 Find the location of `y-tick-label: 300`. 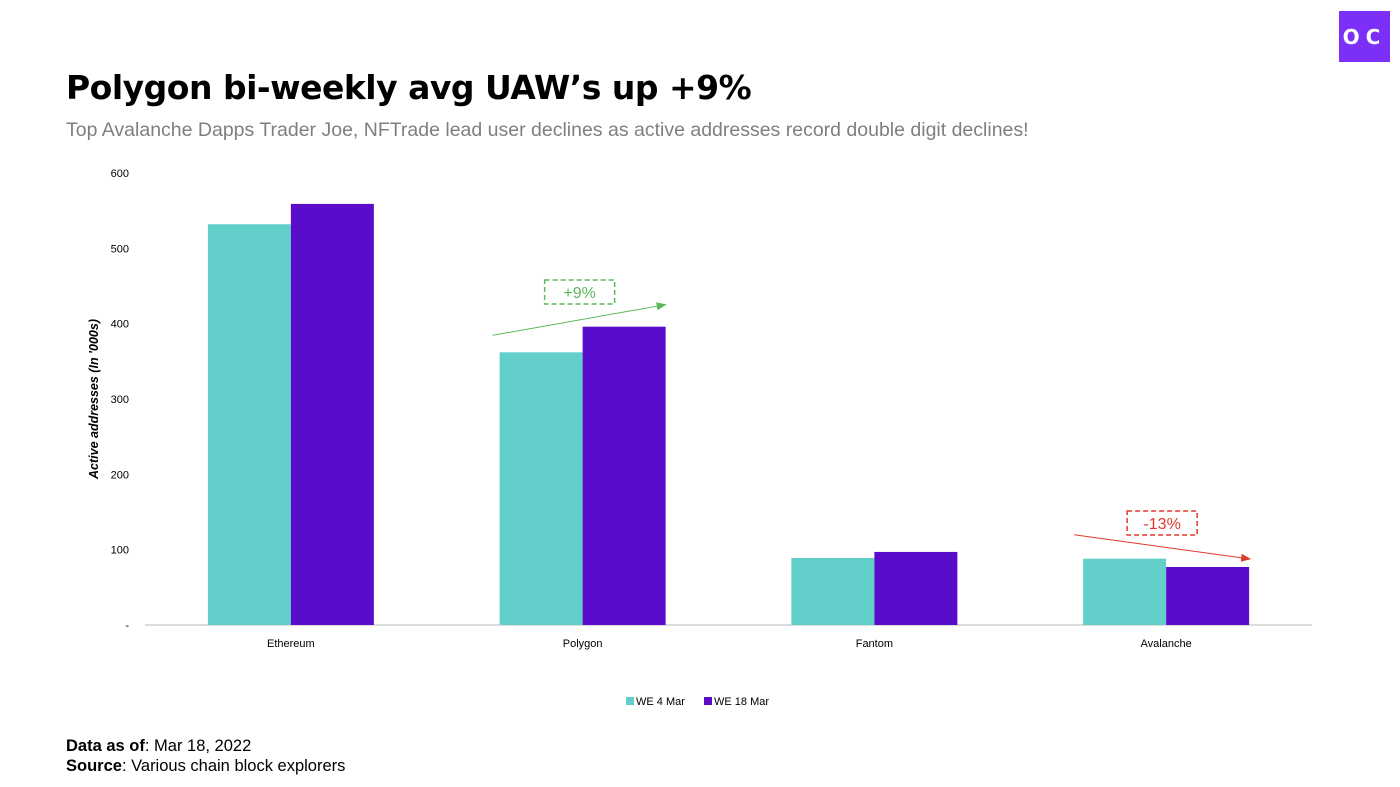

y-tick-label: 300 is located at coordinates (120, 400).